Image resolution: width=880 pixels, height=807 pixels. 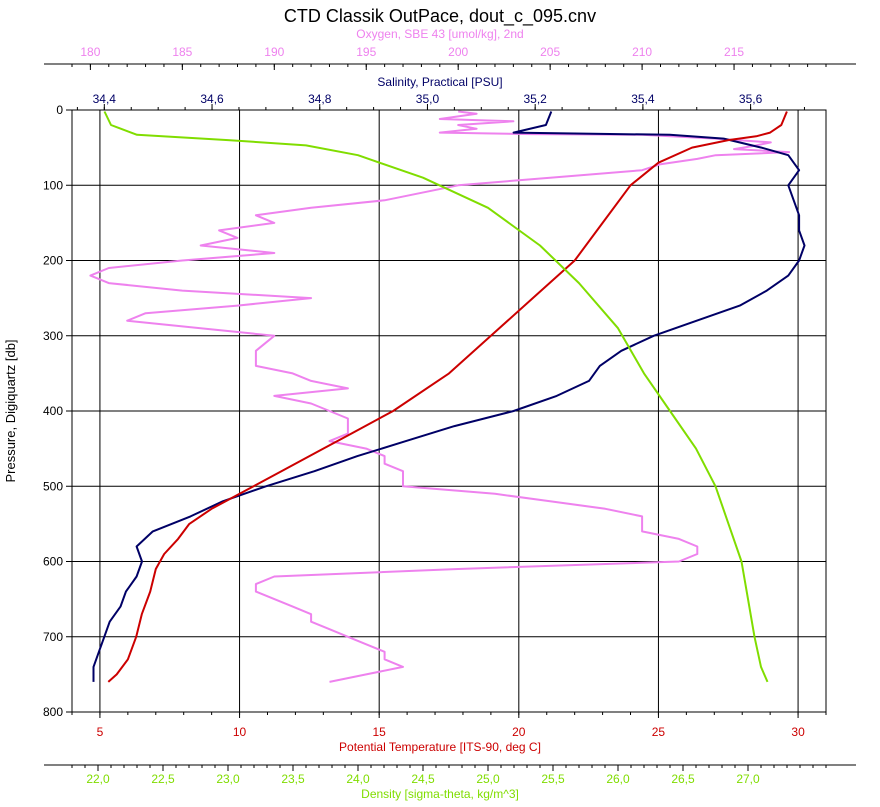 I want to click on density-tick-label: 22,0, so click(x=98, y=779).